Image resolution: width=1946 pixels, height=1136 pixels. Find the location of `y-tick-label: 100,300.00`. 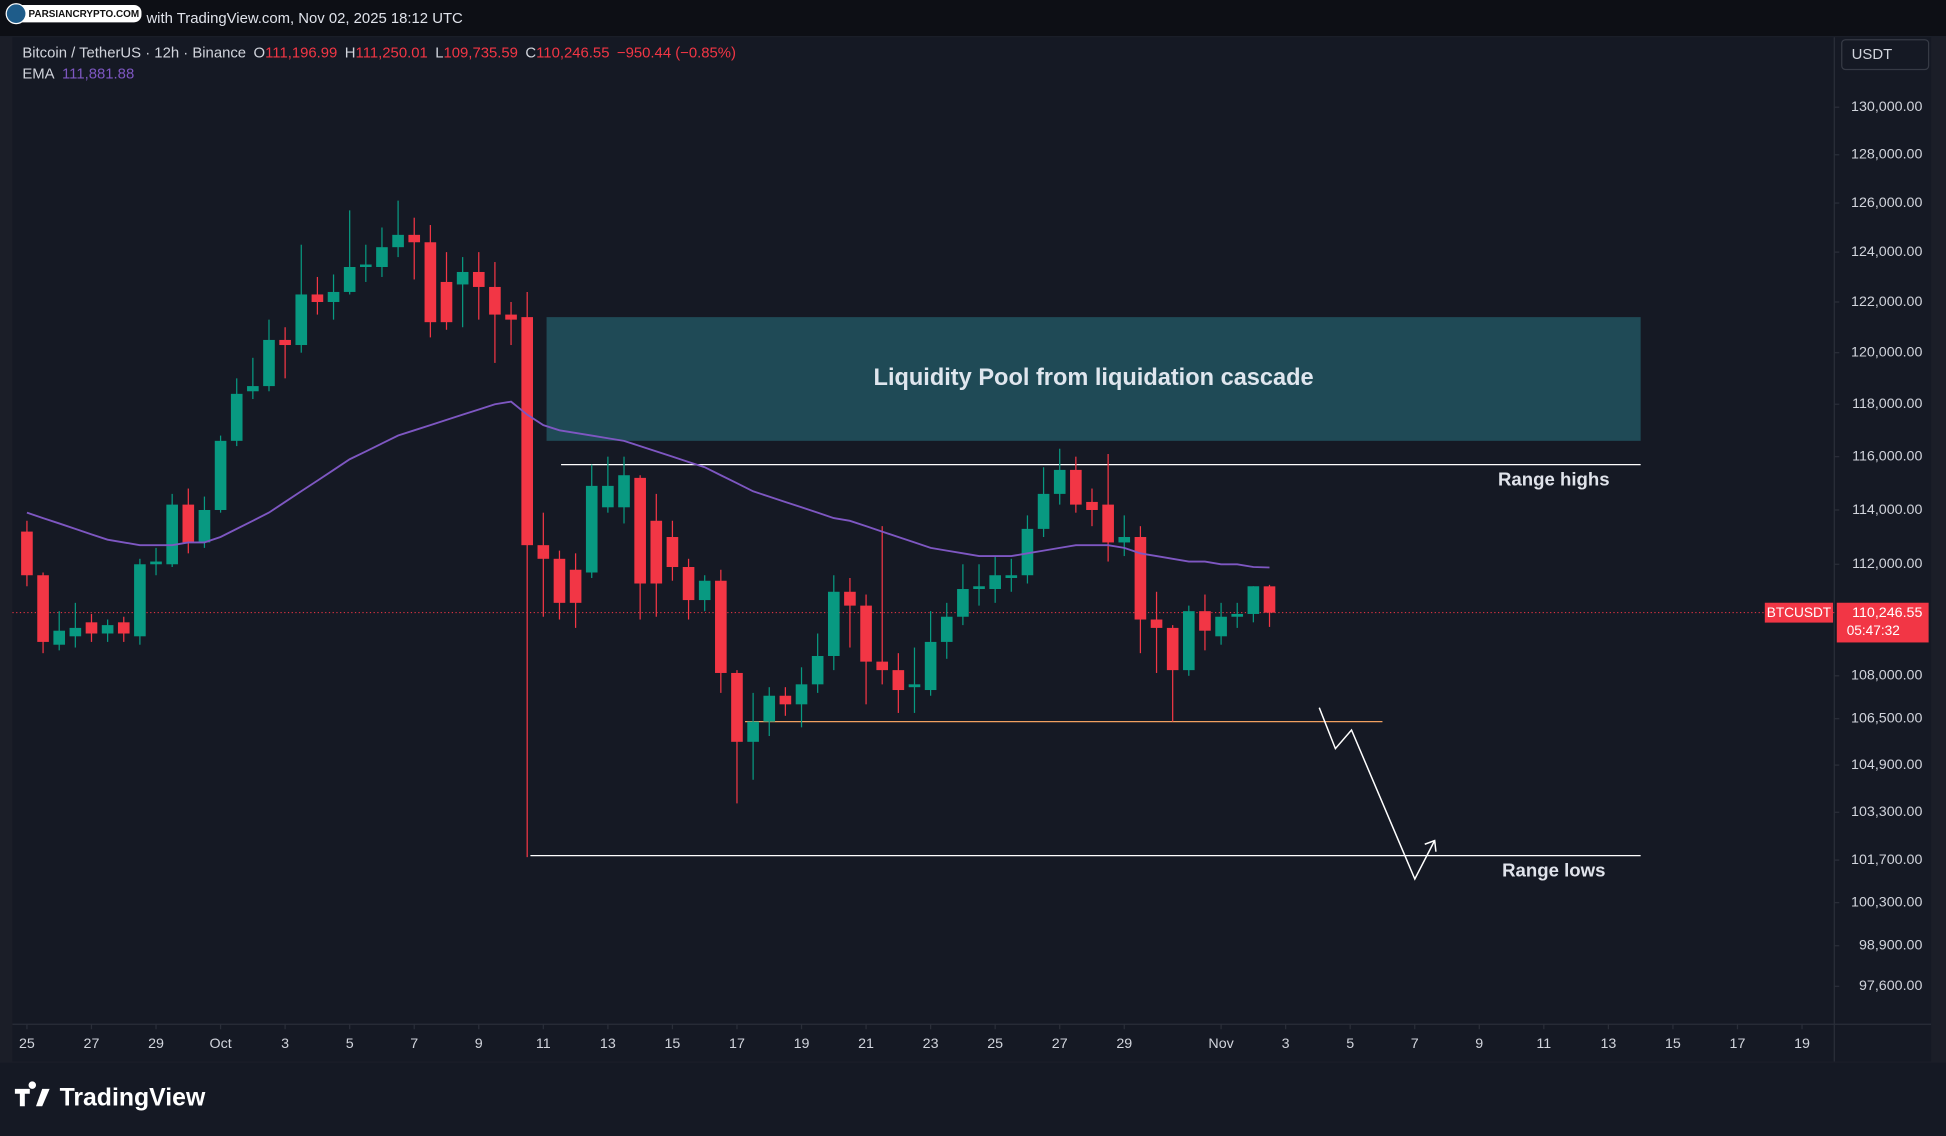

y-tick-label: 100,300.00 is located at coordinates (1886, 902).